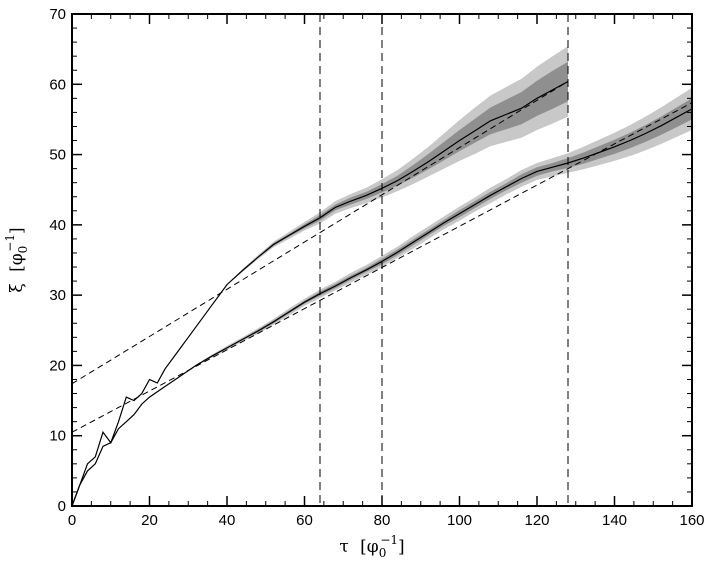 The width and height of the screenshot is (714, 561). Describe the element at coordinates (17, 268) in the screenshot. I see `y-axis-unit-open: [` at that location.